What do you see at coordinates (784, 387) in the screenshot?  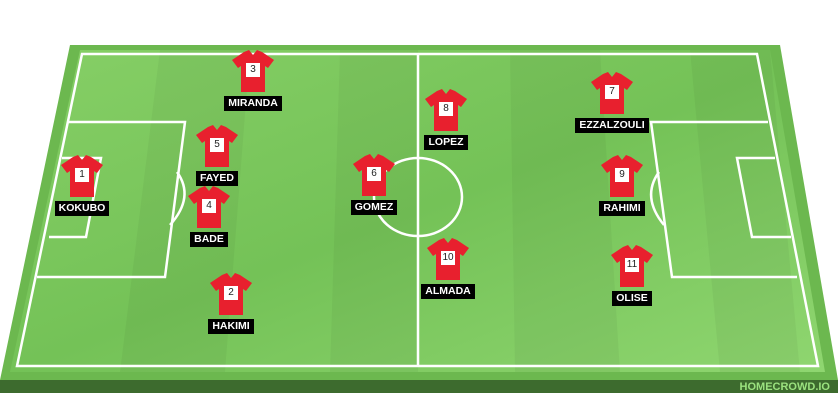 I see `brand-watermark: HOMECROWD.IO` at bounding box center [784, 387].